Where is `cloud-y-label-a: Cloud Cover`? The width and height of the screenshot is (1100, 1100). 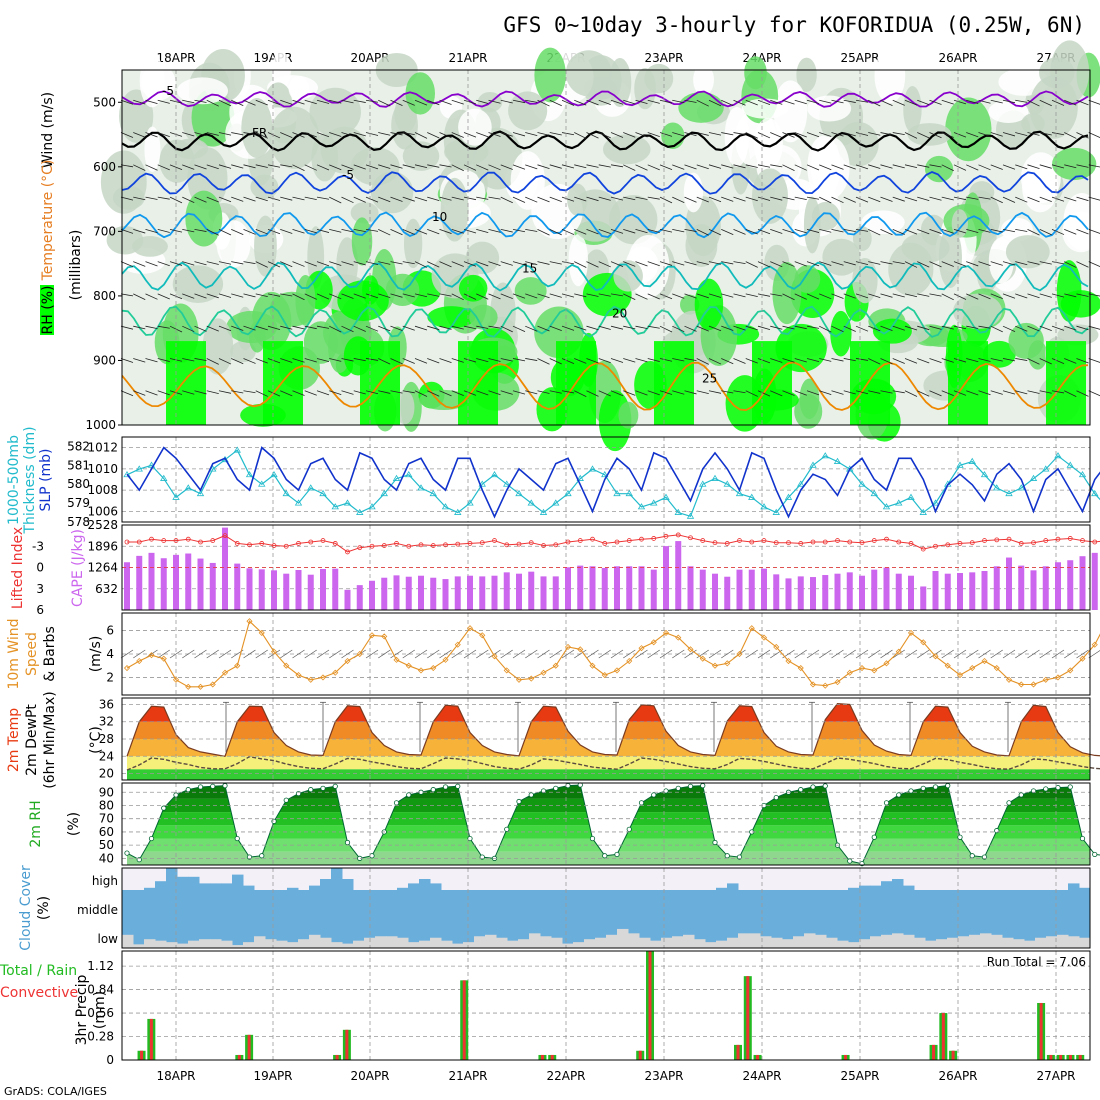
cloud-y-label-a: Cloud Cover is located at coordinates (26, 908).